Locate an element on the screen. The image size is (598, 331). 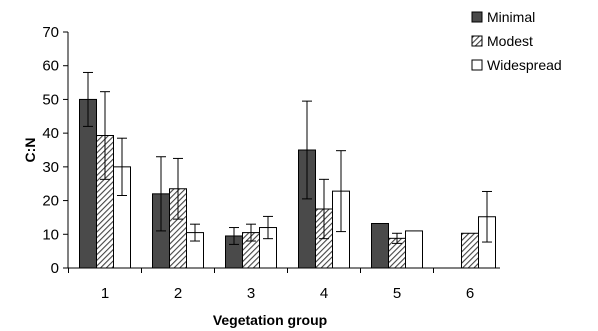
y-tick-label: 20 is located at coordinates (50, 201).